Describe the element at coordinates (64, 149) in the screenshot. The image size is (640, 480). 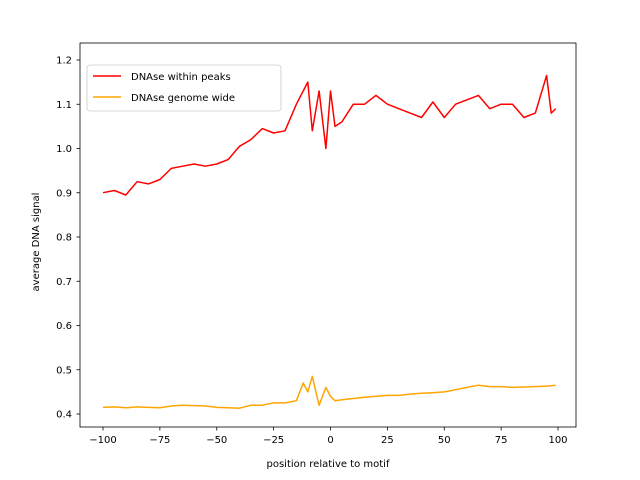
I see `y-tick-label: 1.0` at that location.